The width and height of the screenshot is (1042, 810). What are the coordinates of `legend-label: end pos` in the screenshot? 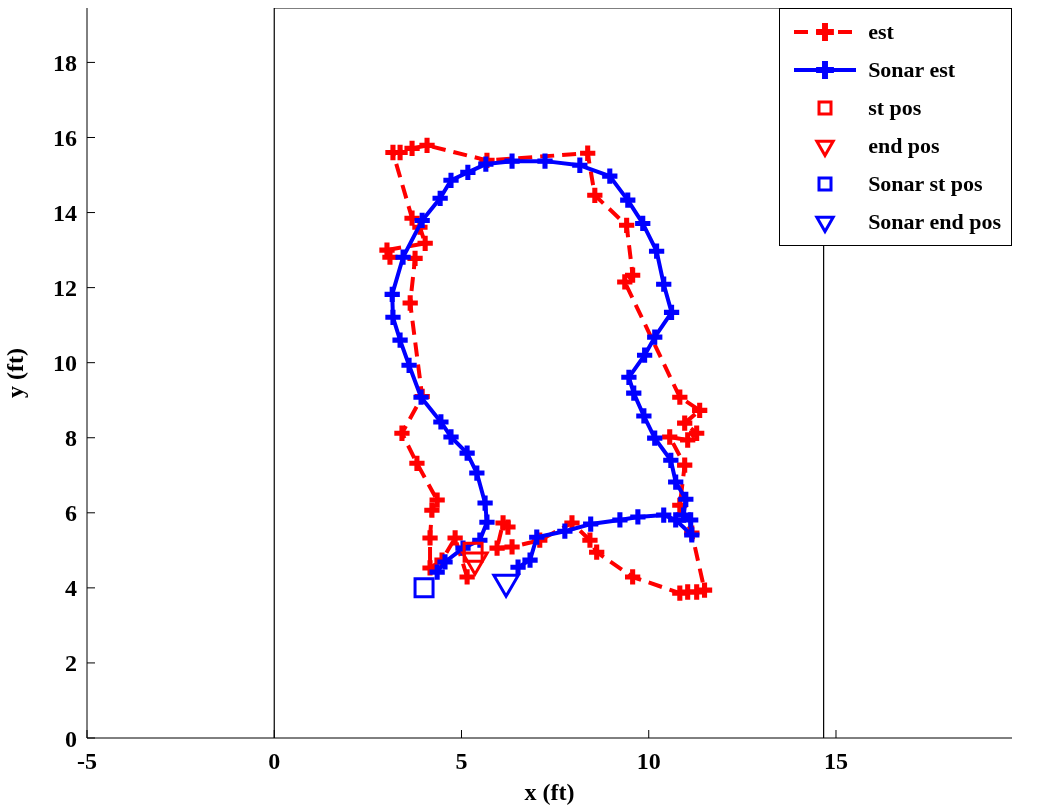 It's located at (904, 146).